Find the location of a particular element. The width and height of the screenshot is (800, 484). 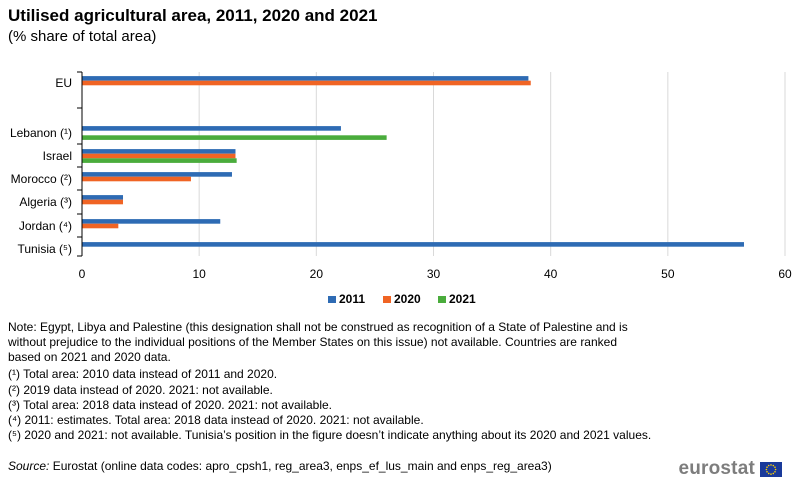

chart-subtitle: (% share of total area) is located at coordinates (82, 36).